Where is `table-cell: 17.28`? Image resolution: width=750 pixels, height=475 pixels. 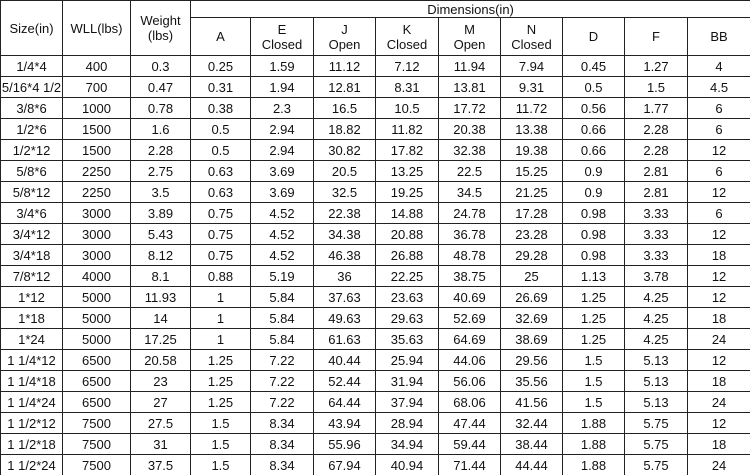
table-cell: 17.28 is located at coordinates (531, 213).